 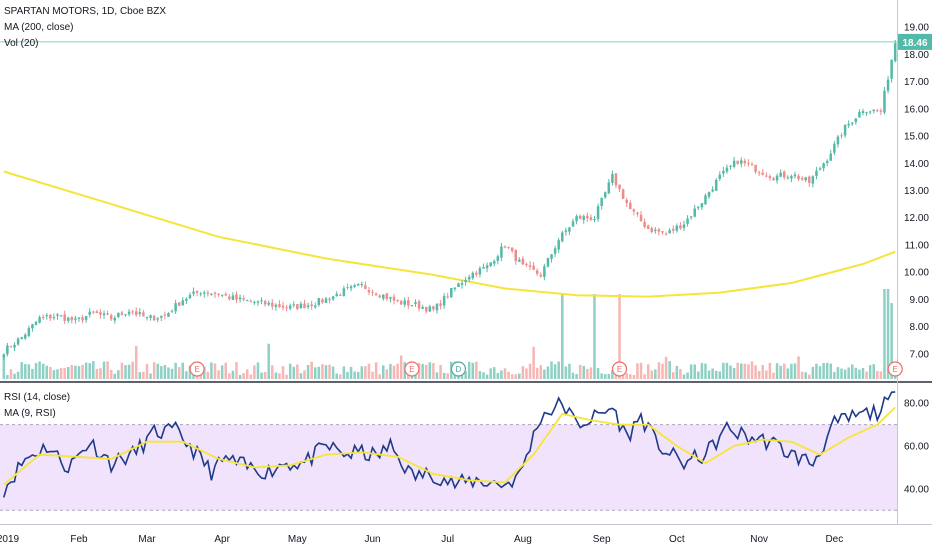 What do you see at coordinates (85, 11) in the screenshot?
I see `symbol-legend: SPARTAN MOTORS, 1D, Cboe BZX` at bounding box center [85, 11].